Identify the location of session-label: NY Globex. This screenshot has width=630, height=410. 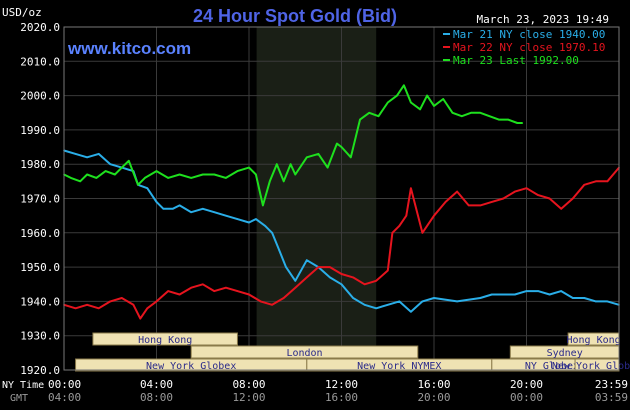
(552, 366).